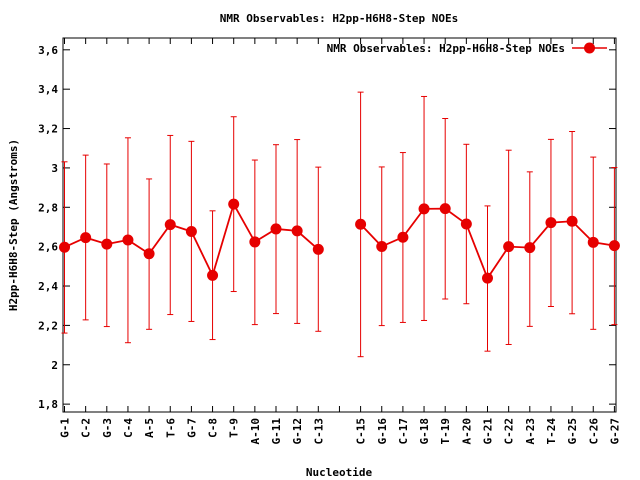 This screenshot has height=480, width=640. What do you see at coordinates (48, 286) in the screenshot?
I see `y-tick-label: 2,4` at bounding box center [48, 286].